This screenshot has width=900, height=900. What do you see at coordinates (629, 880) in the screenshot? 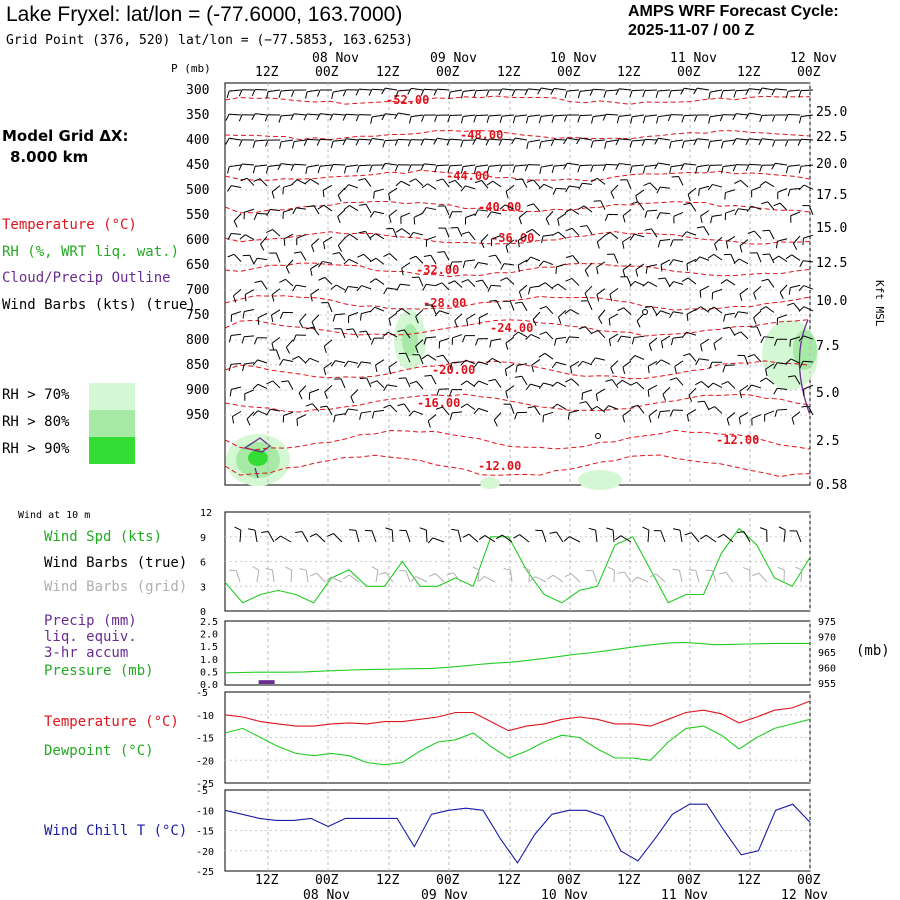
I see `bottom-hour-tick-6: 12Z` at bounding box center [629, 880].